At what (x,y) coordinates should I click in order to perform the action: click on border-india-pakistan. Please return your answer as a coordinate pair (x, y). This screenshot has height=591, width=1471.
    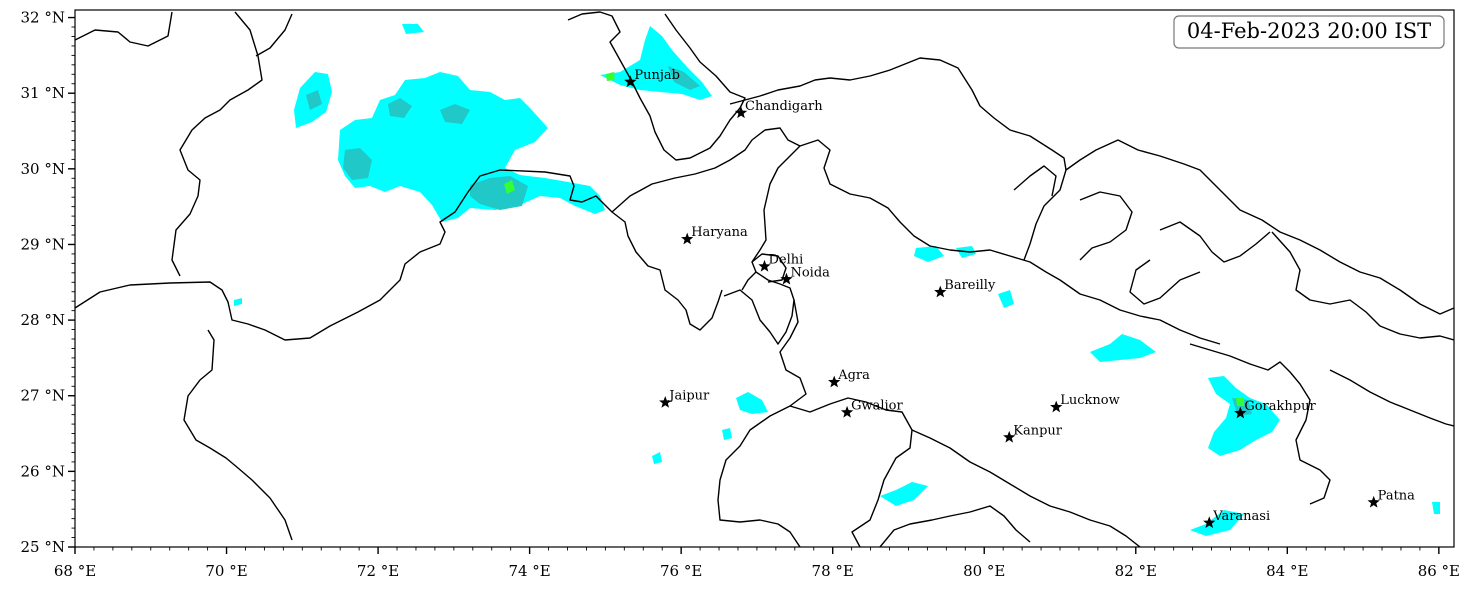
    Looking at the image, I should click on (399, 255).